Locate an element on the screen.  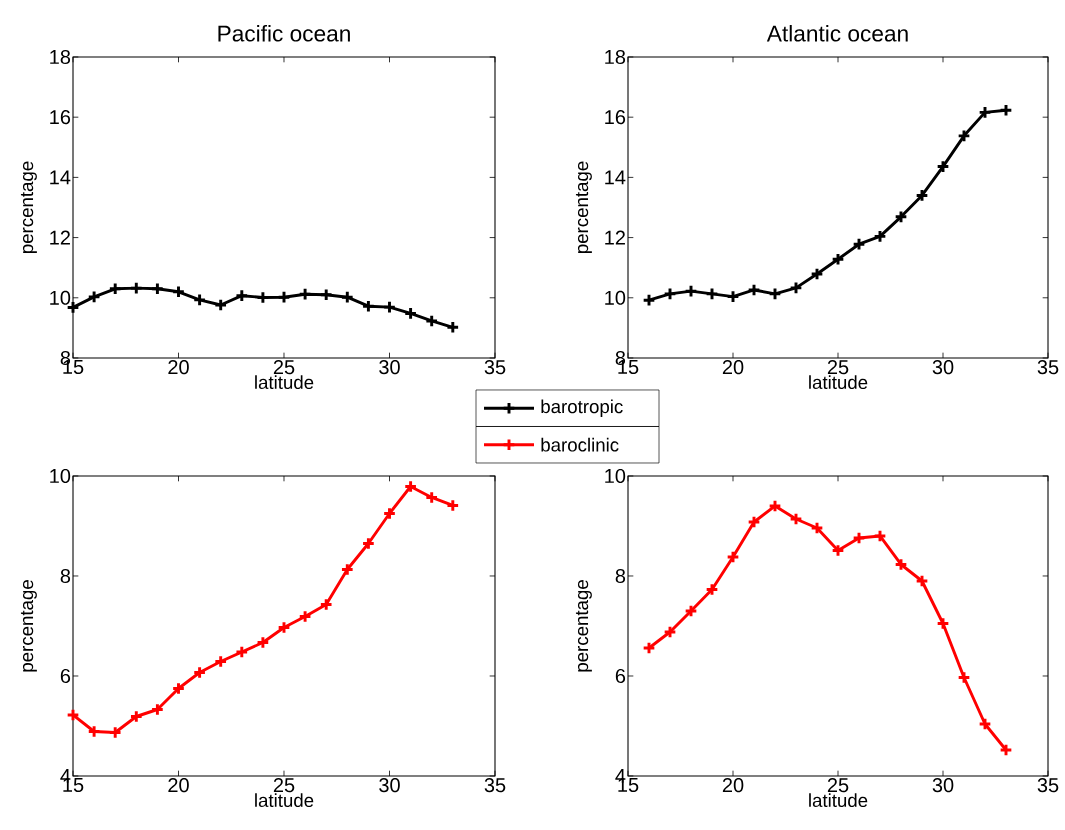
legend-label: barotropic is located at coordinates (582, 408).